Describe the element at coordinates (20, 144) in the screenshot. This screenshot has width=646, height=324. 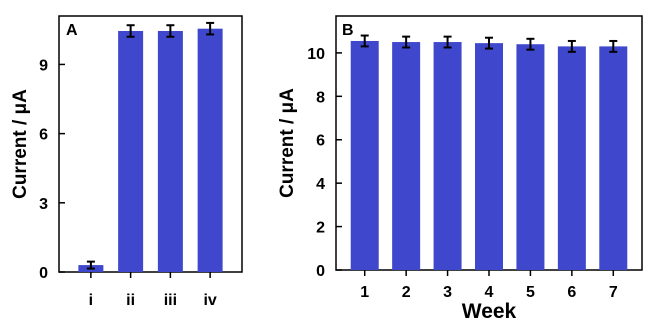
I see `panel-a-y-axis-title: Current / μA` at that location.